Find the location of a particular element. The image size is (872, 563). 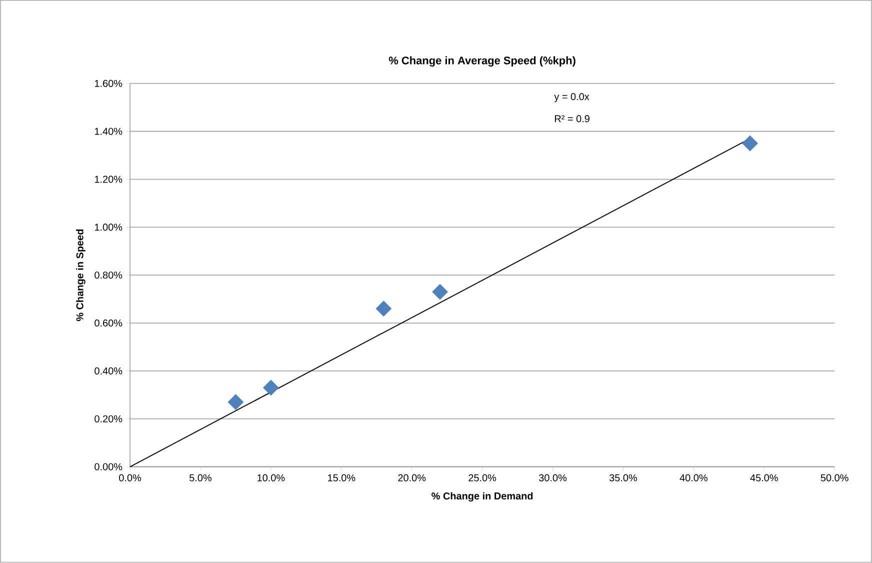

x-tick-label: 30.0% is located at coordinates (552, 478).